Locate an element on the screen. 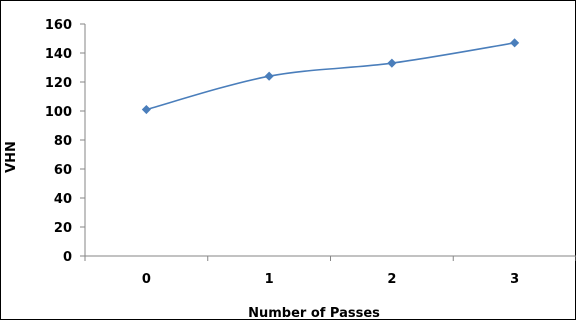  x-tick-label: 1 is located at coordinates (269, 279).